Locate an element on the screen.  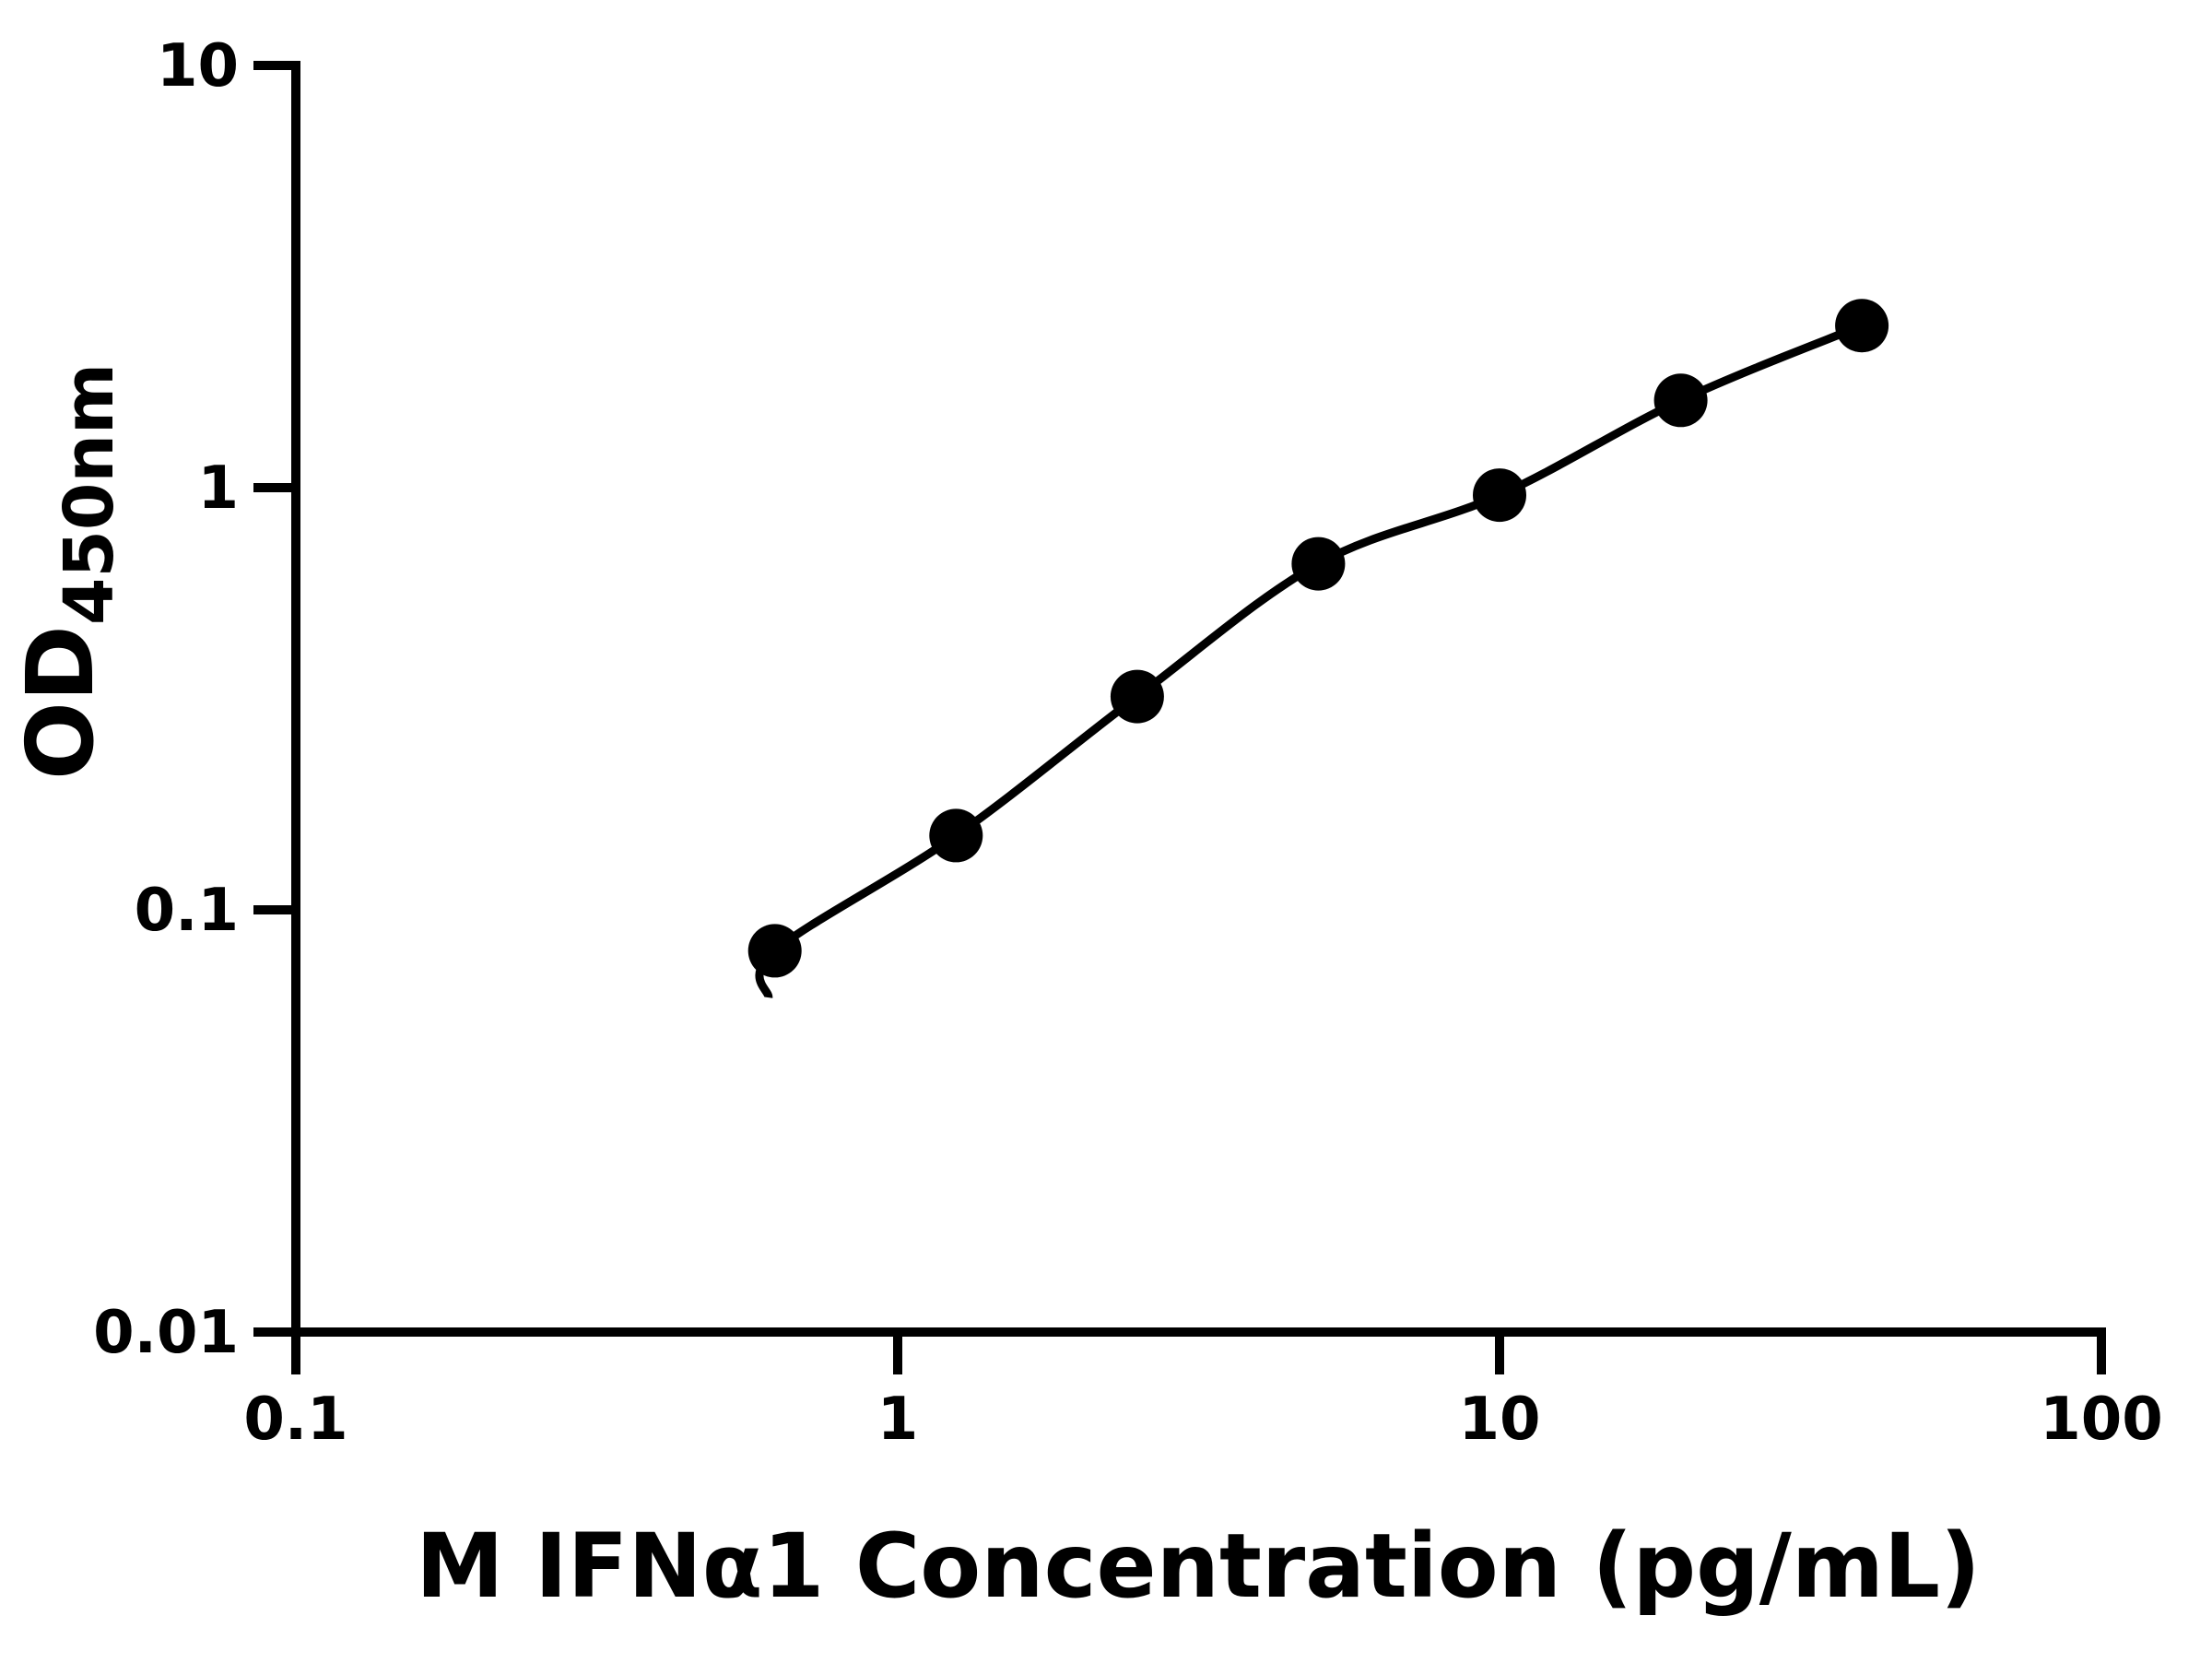
y-tick-label: 10 is located at coordinates (198, 66).